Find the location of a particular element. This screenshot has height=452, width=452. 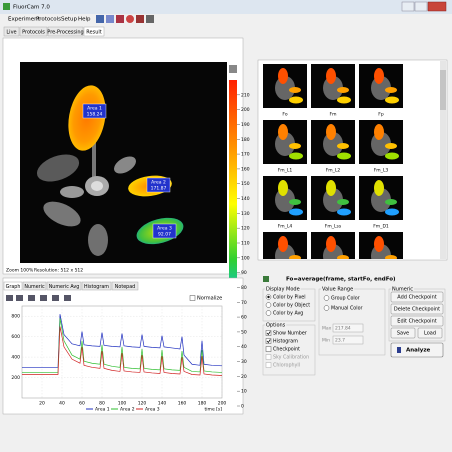

group-title: Numeric is located at coordinates (402, 290).